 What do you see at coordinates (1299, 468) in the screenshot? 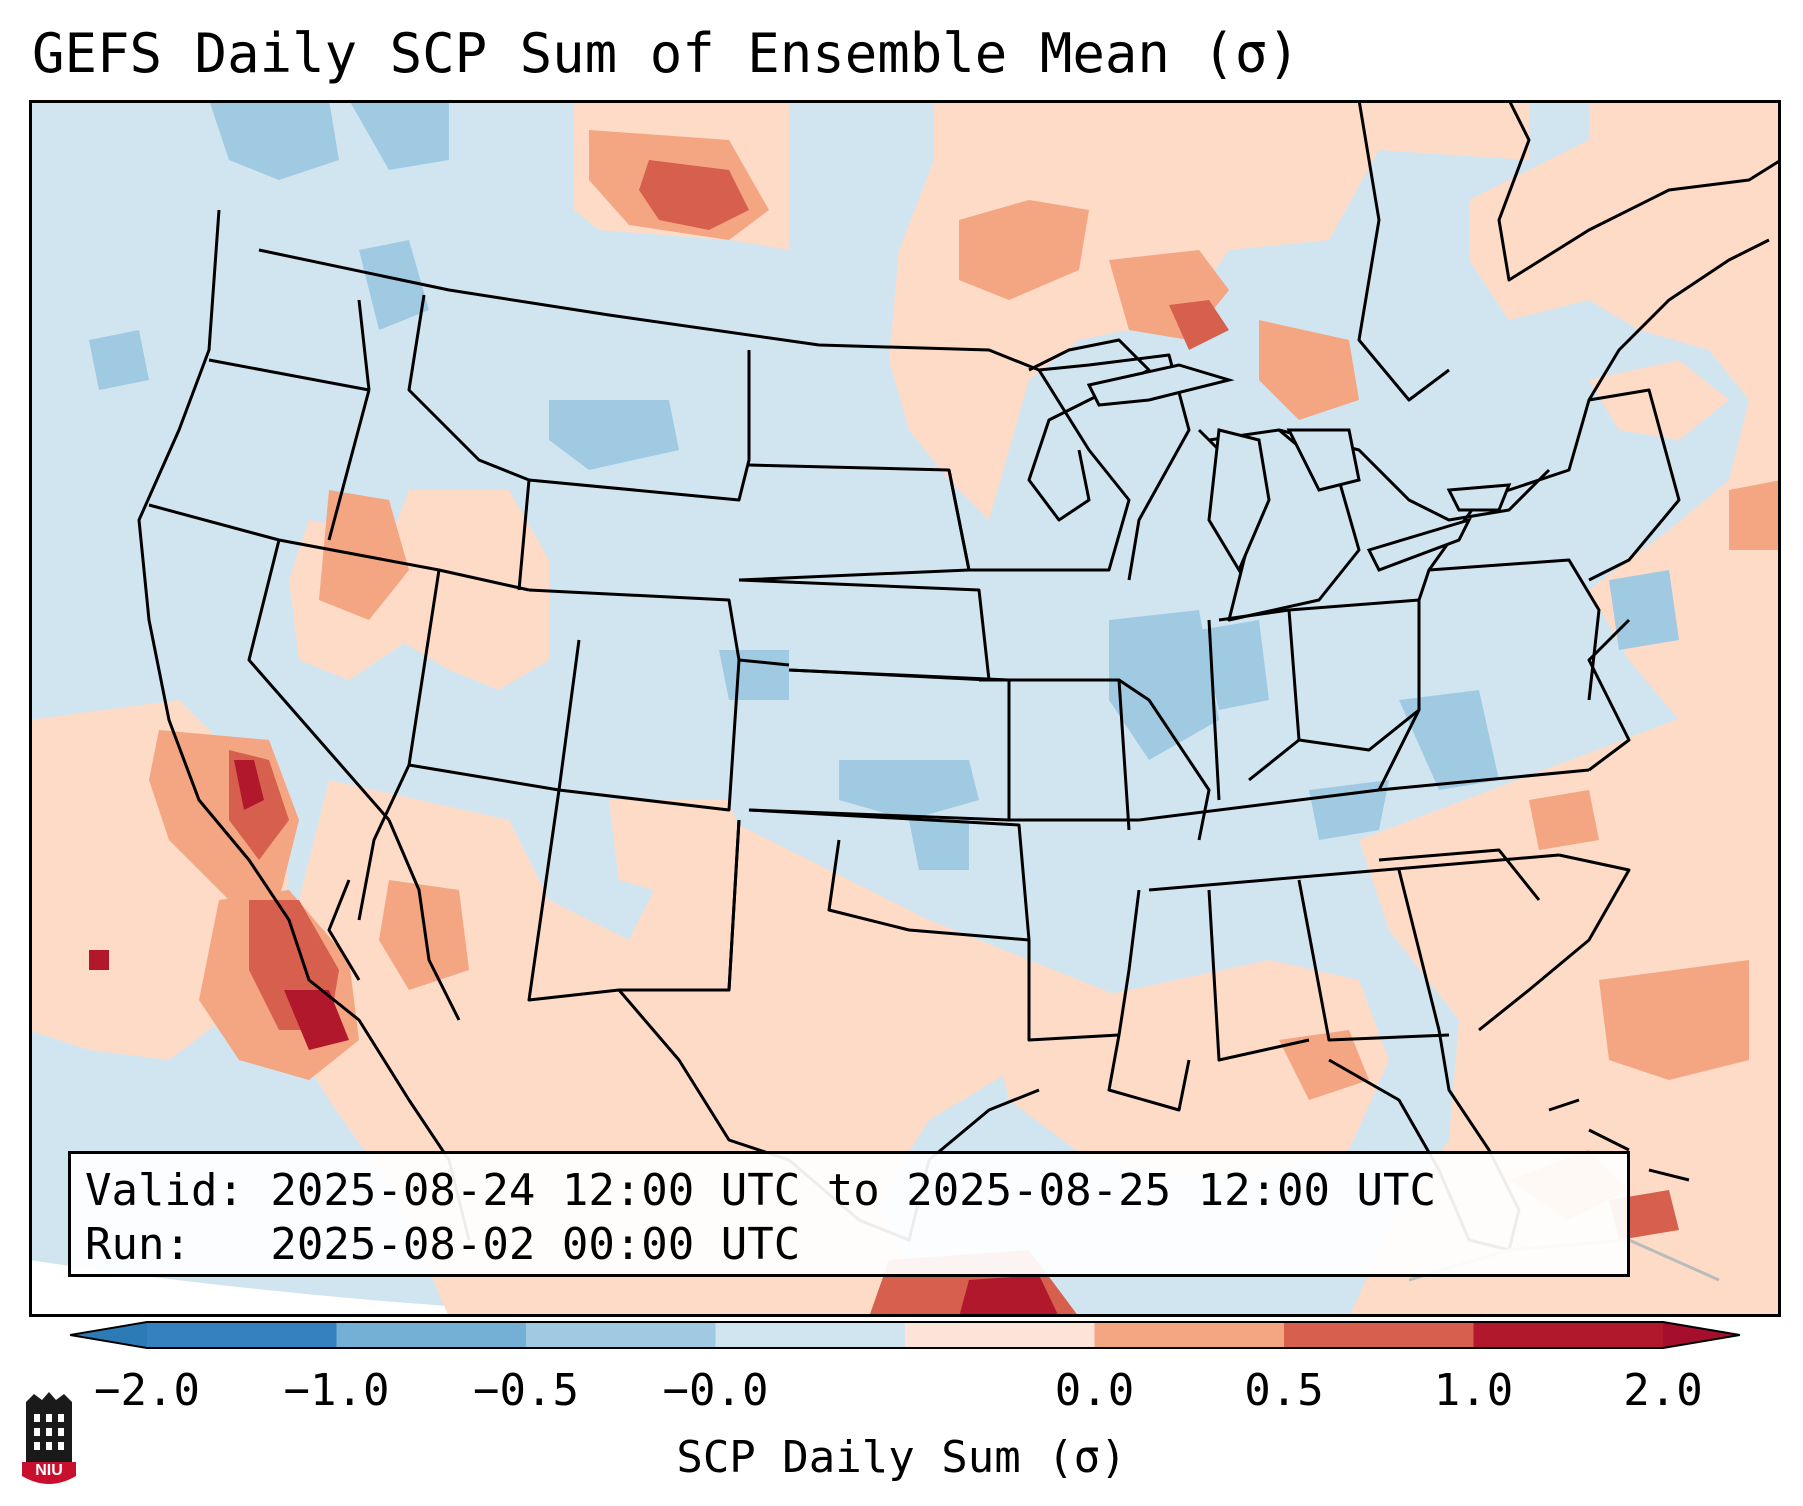
I see `great-lakes` at bounding box center [1299, 468].